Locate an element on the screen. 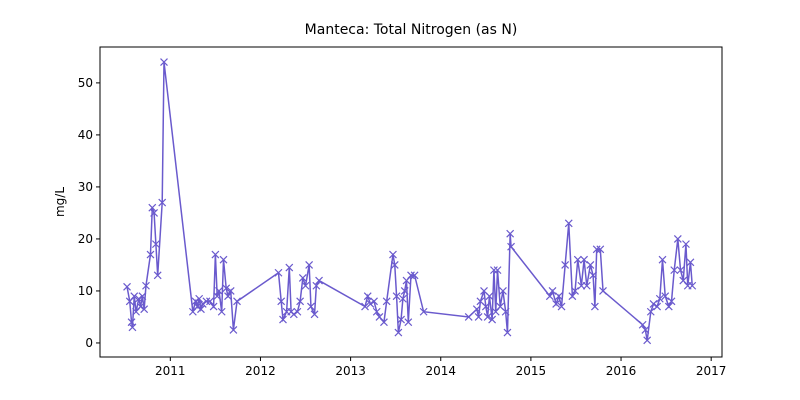  x-tick-label: 2016 is located at coordinates (621, 371).